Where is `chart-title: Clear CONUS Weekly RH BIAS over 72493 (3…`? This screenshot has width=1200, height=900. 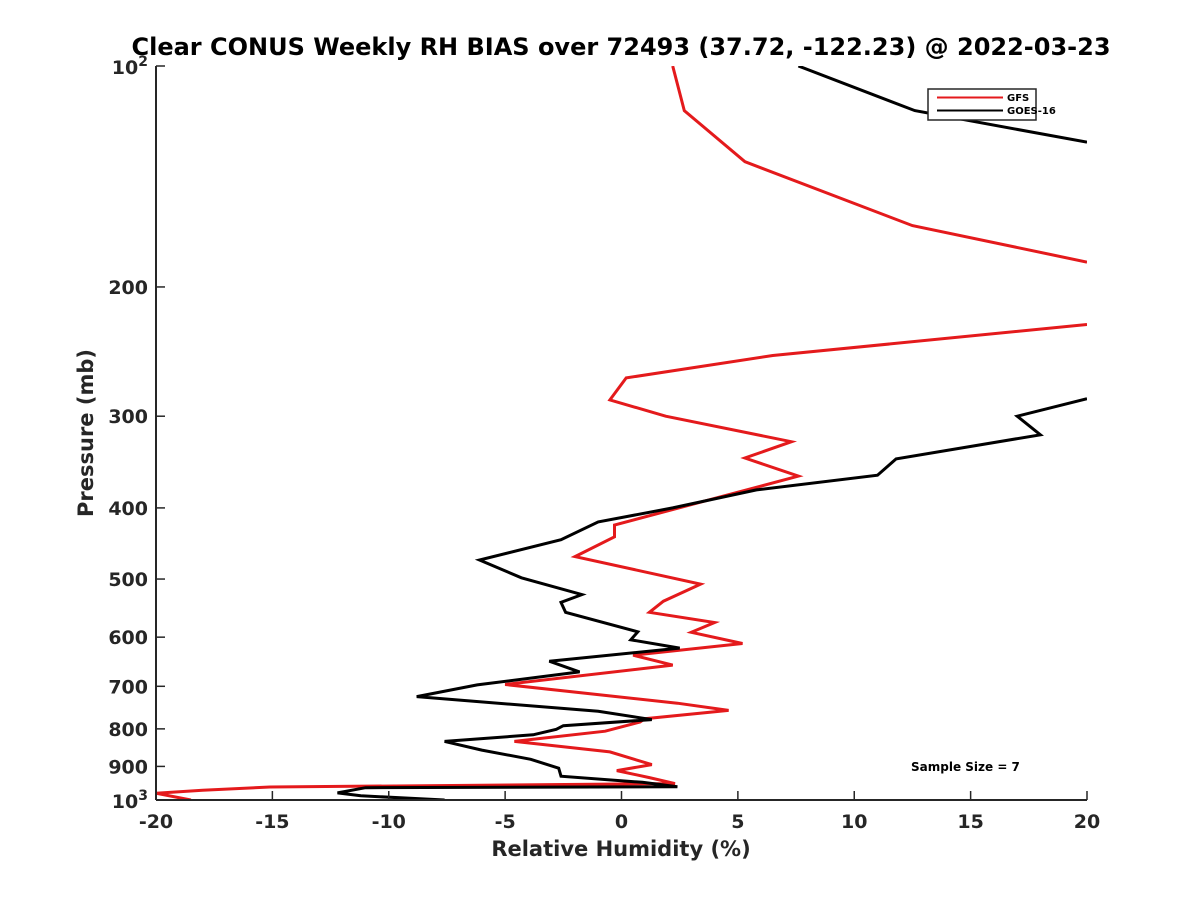 chart-title: Clear CONUS Weekly RH BIAS over 72493 (3… is located at coordinates (620, 47).